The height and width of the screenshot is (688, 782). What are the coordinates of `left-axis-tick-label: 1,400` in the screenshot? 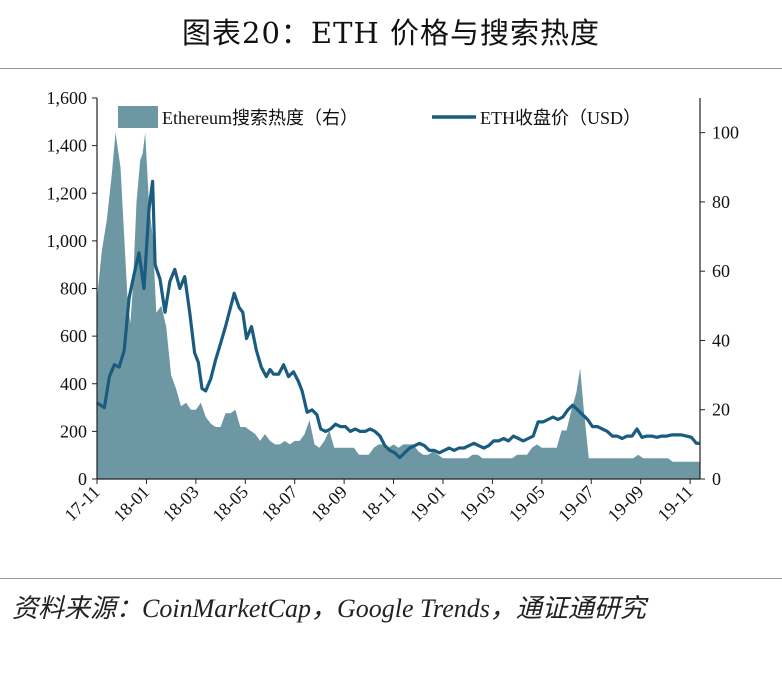 It's located at (67, 146).